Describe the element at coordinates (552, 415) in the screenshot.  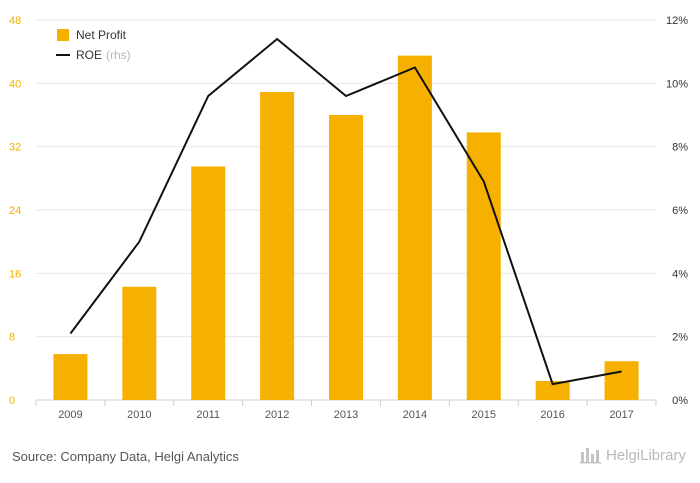
I see `x-tick-label: 2016` at that location.